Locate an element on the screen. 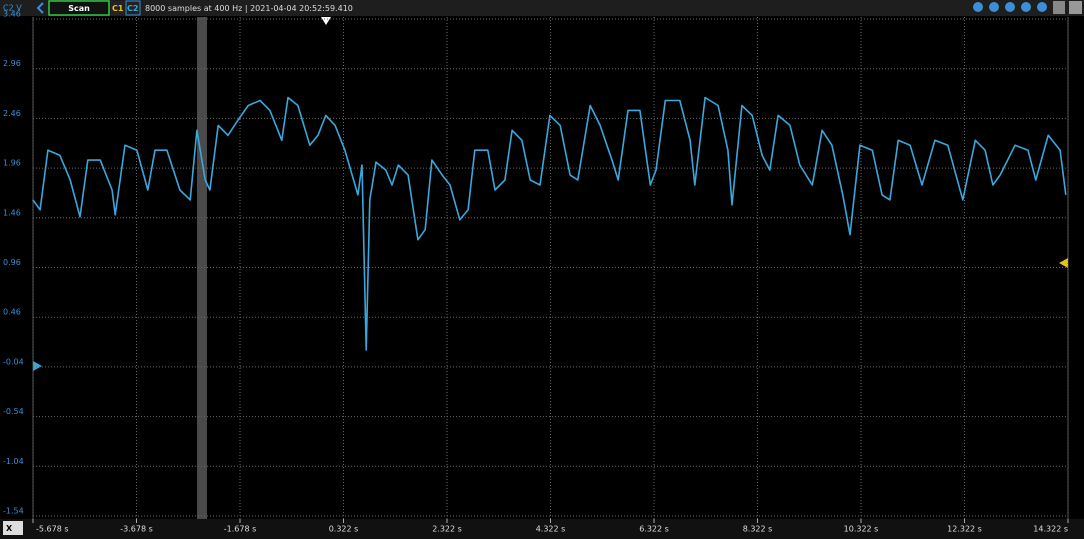 The height and width of the screenshot is (539, 1084). c1-button is located at coordinates (117, 8).